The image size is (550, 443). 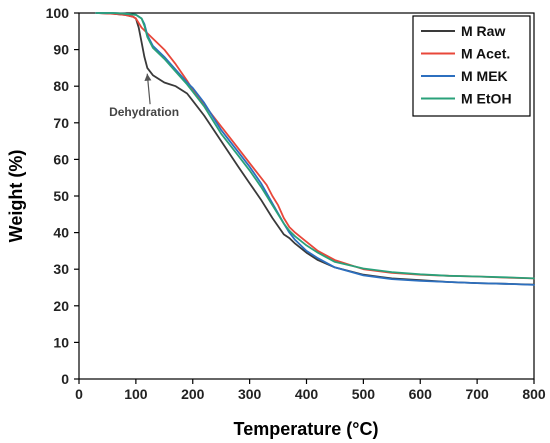 I want to click on x-tick-label: 0, so click(x=79, y=394).